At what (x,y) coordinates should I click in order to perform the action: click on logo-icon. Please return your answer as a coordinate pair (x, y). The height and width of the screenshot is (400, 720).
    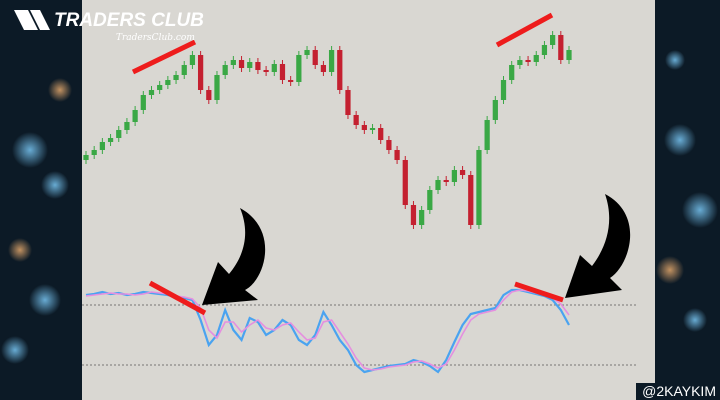
    Looking at the image, I should click on (32, 20).